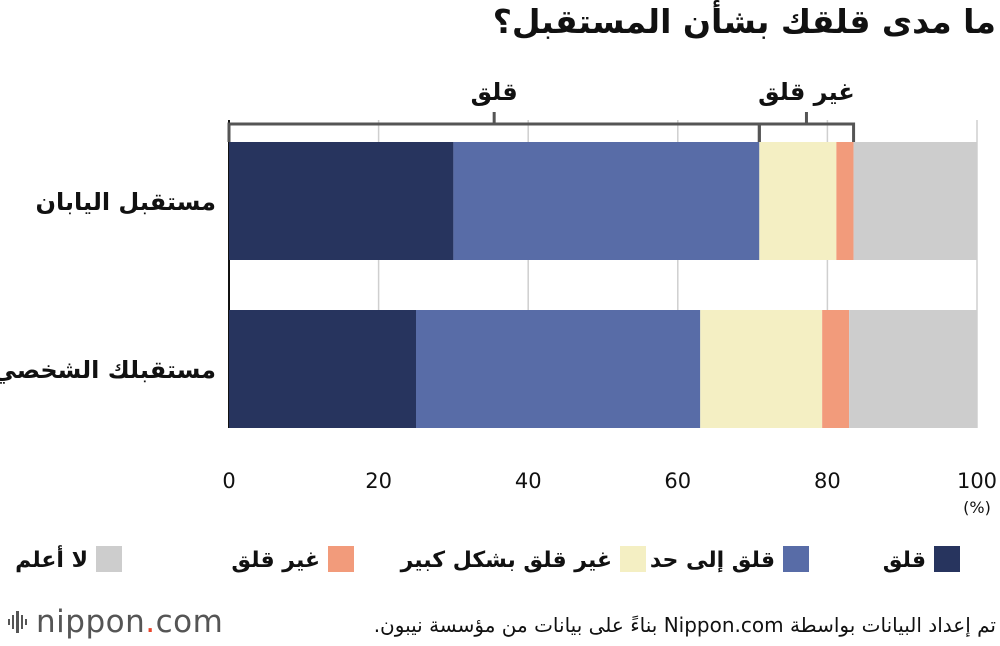 The width and height of the screenshot is (1000, 646). I want to click on unit-label: (%), so click(977, 507).